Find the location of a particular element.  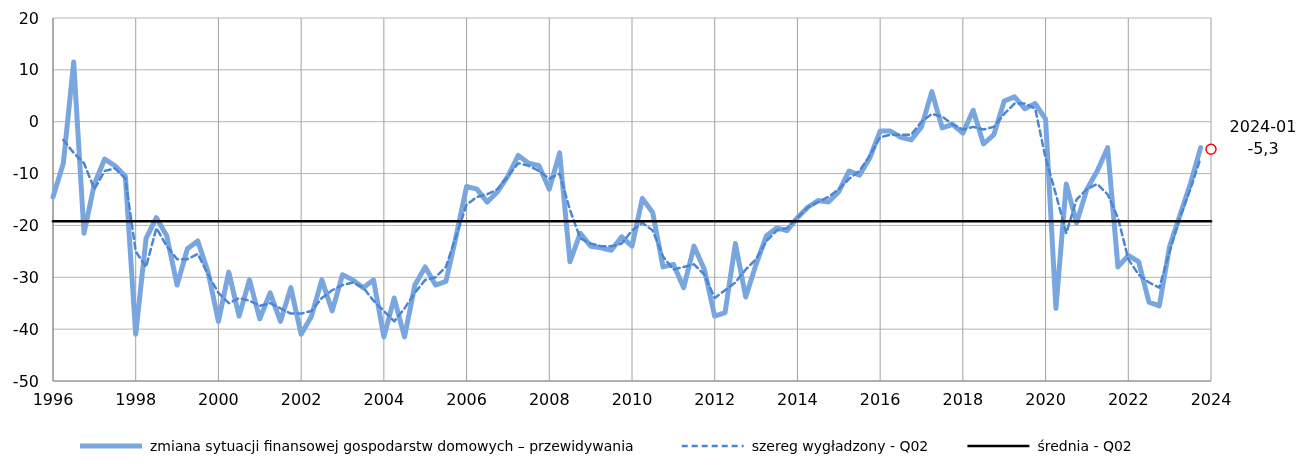

x-tick-label: 2000 is located at coordinates (218, 399).